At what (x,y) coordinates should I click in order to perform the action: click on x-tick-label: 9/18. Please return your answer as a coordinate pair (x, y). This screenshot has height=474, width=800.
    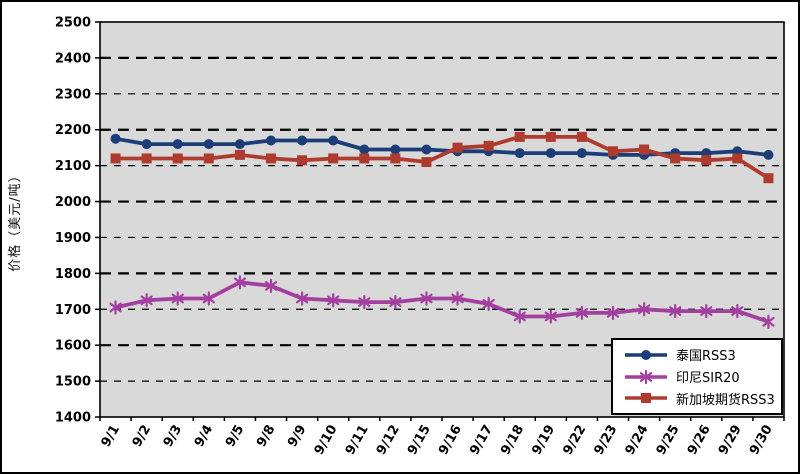
    Looking at the image, I should click on (512, 440).